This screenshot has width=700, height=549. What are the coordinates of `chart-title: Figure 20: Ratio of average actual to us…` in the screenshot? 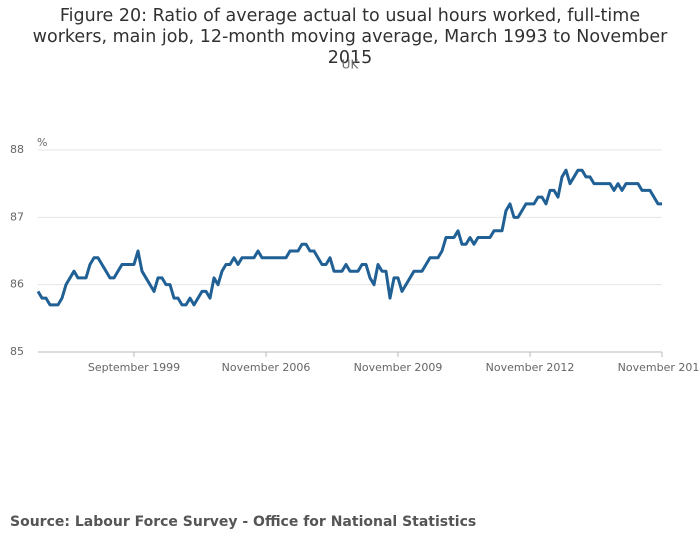 It's located at (350, 37).